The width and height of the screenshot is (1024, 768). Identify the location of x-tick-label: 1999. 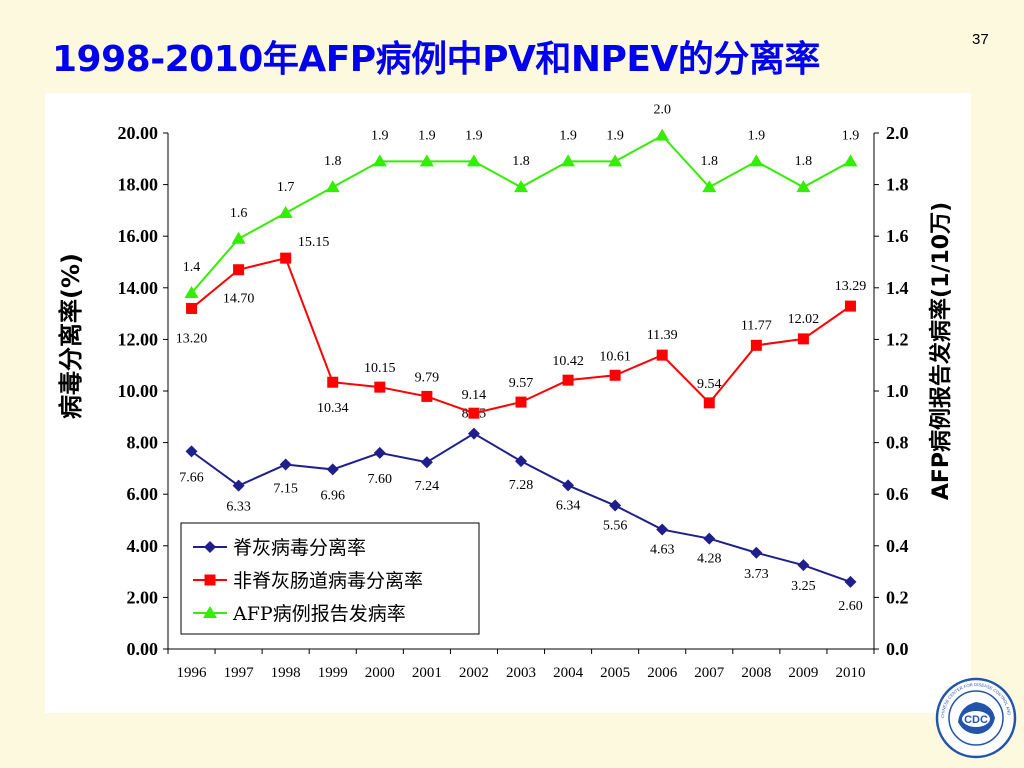
(333, 673).